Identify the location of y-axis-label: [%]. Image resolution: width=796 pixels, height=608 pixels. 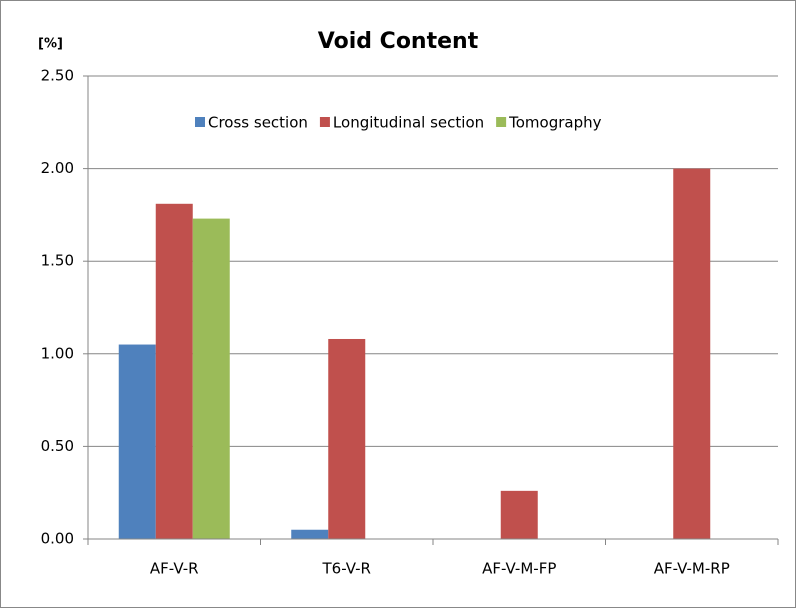
(50, 44).